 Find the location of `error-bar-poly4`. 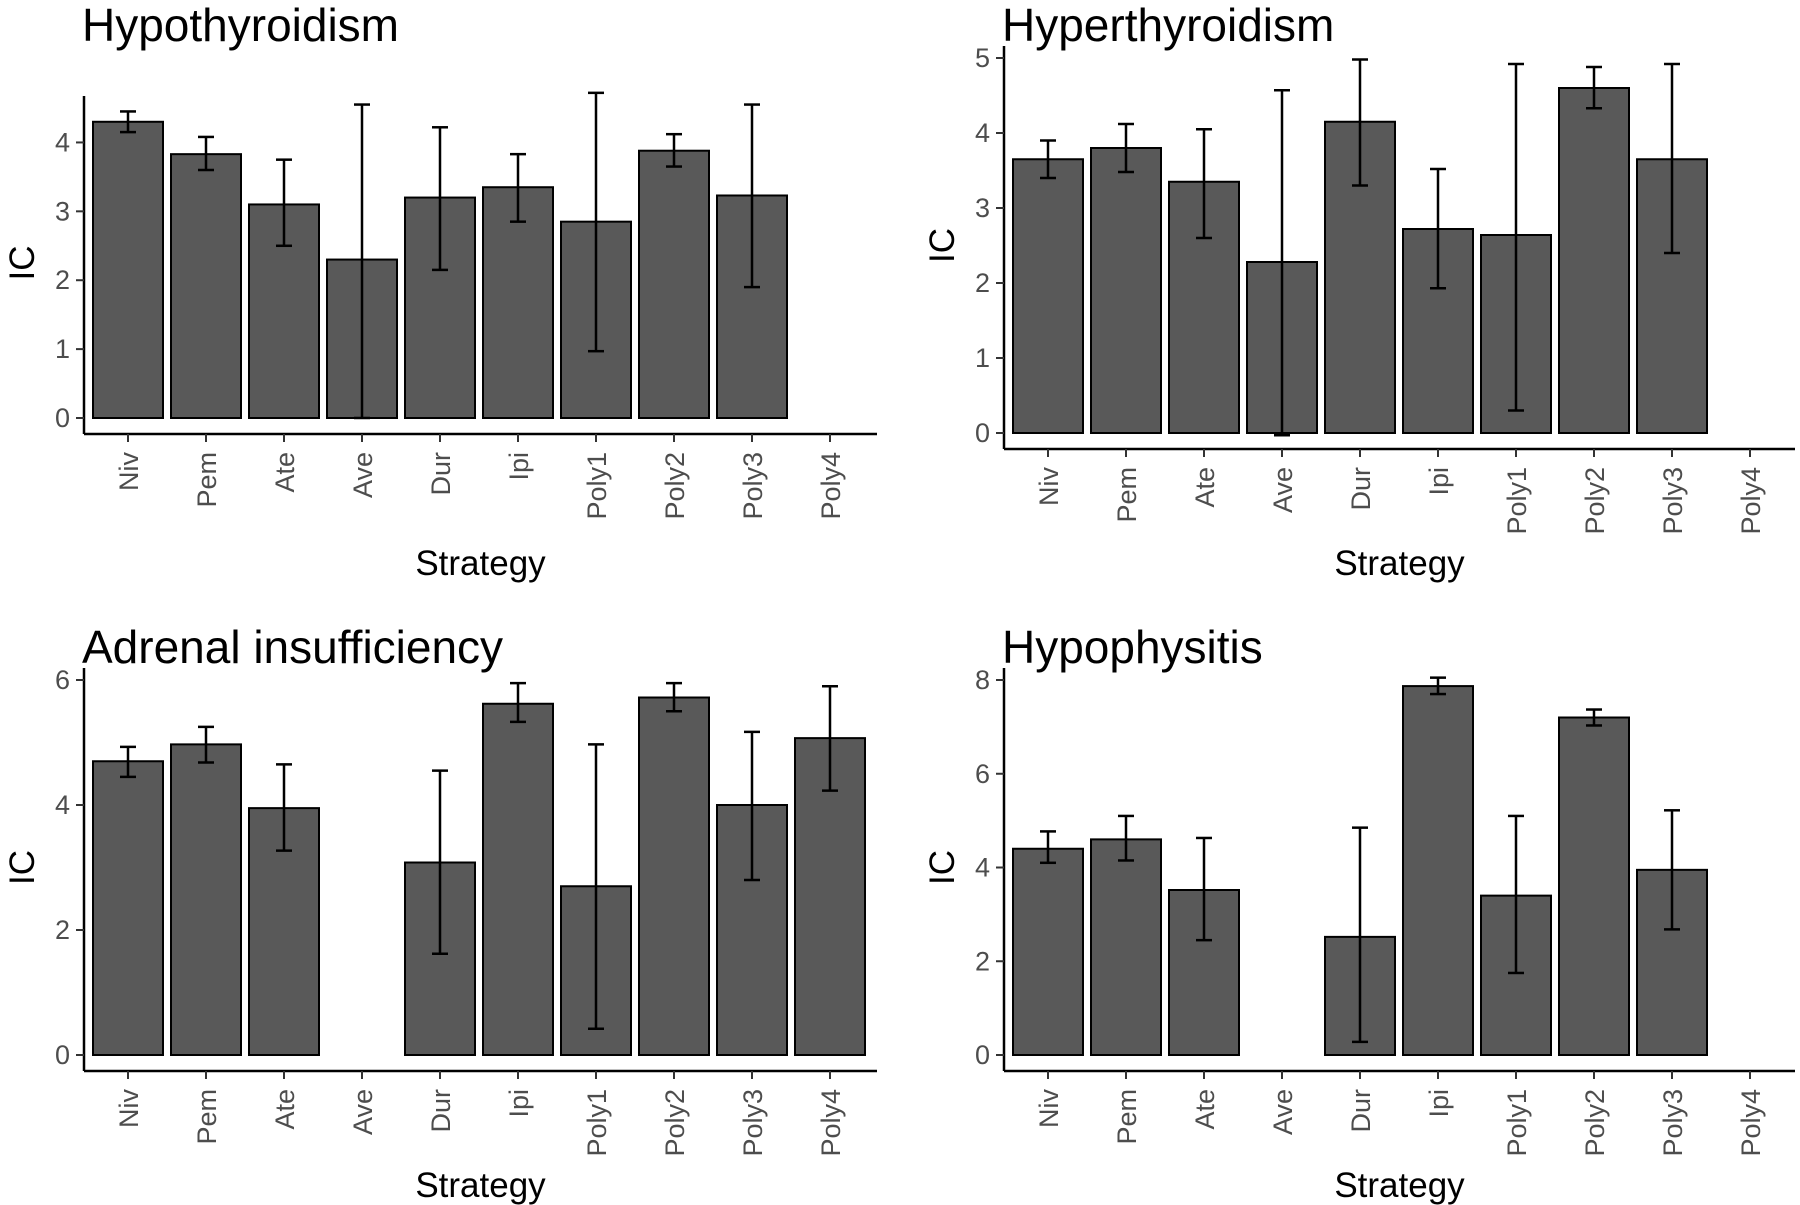

error-bar-poly4 is located at coordinates (830, 738).